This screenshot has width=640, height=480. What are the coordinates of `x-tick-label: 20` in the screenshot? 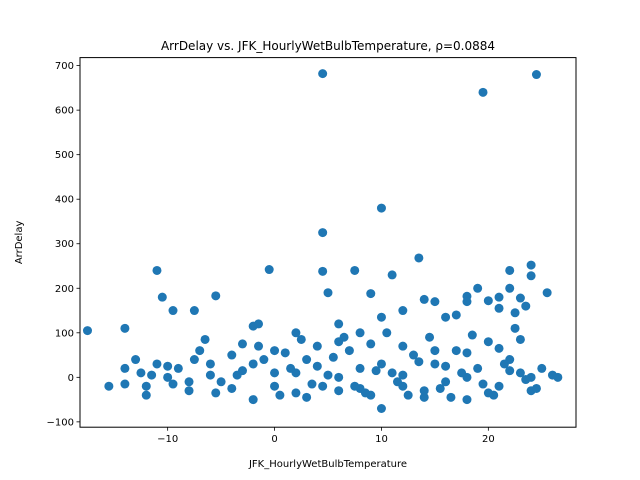 It's located at (488, 439).